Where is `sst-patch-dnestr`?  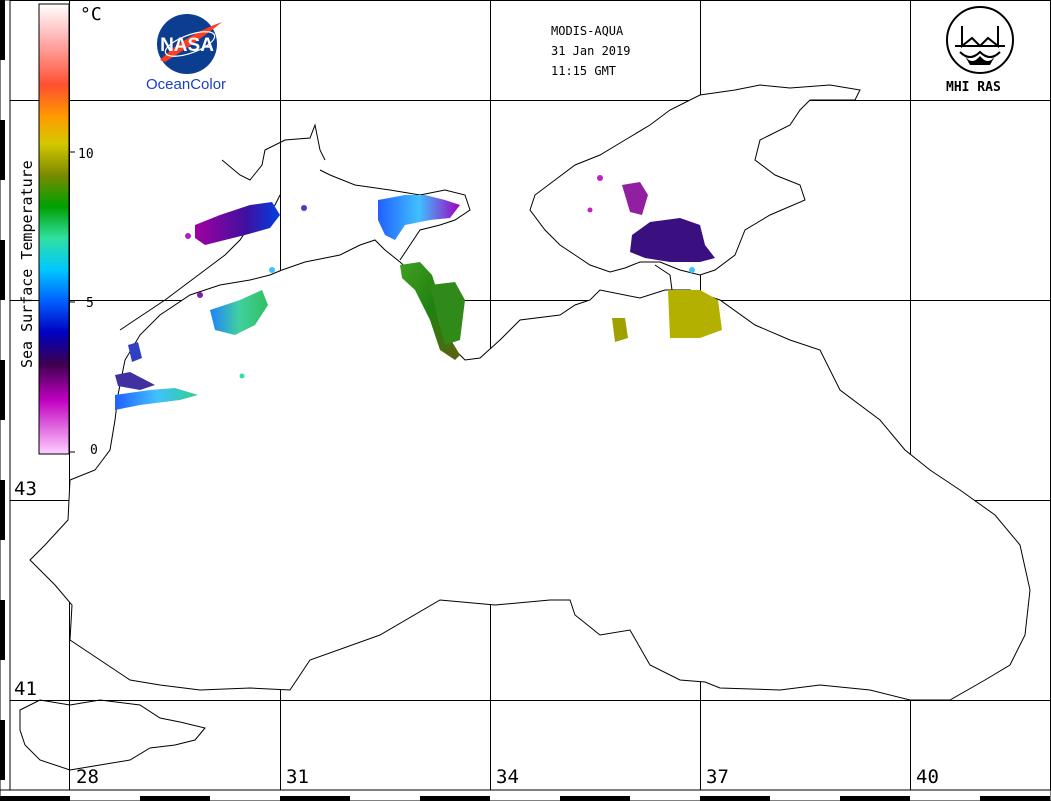
sst-patch-dnestr is located at coordinates (239, 312).